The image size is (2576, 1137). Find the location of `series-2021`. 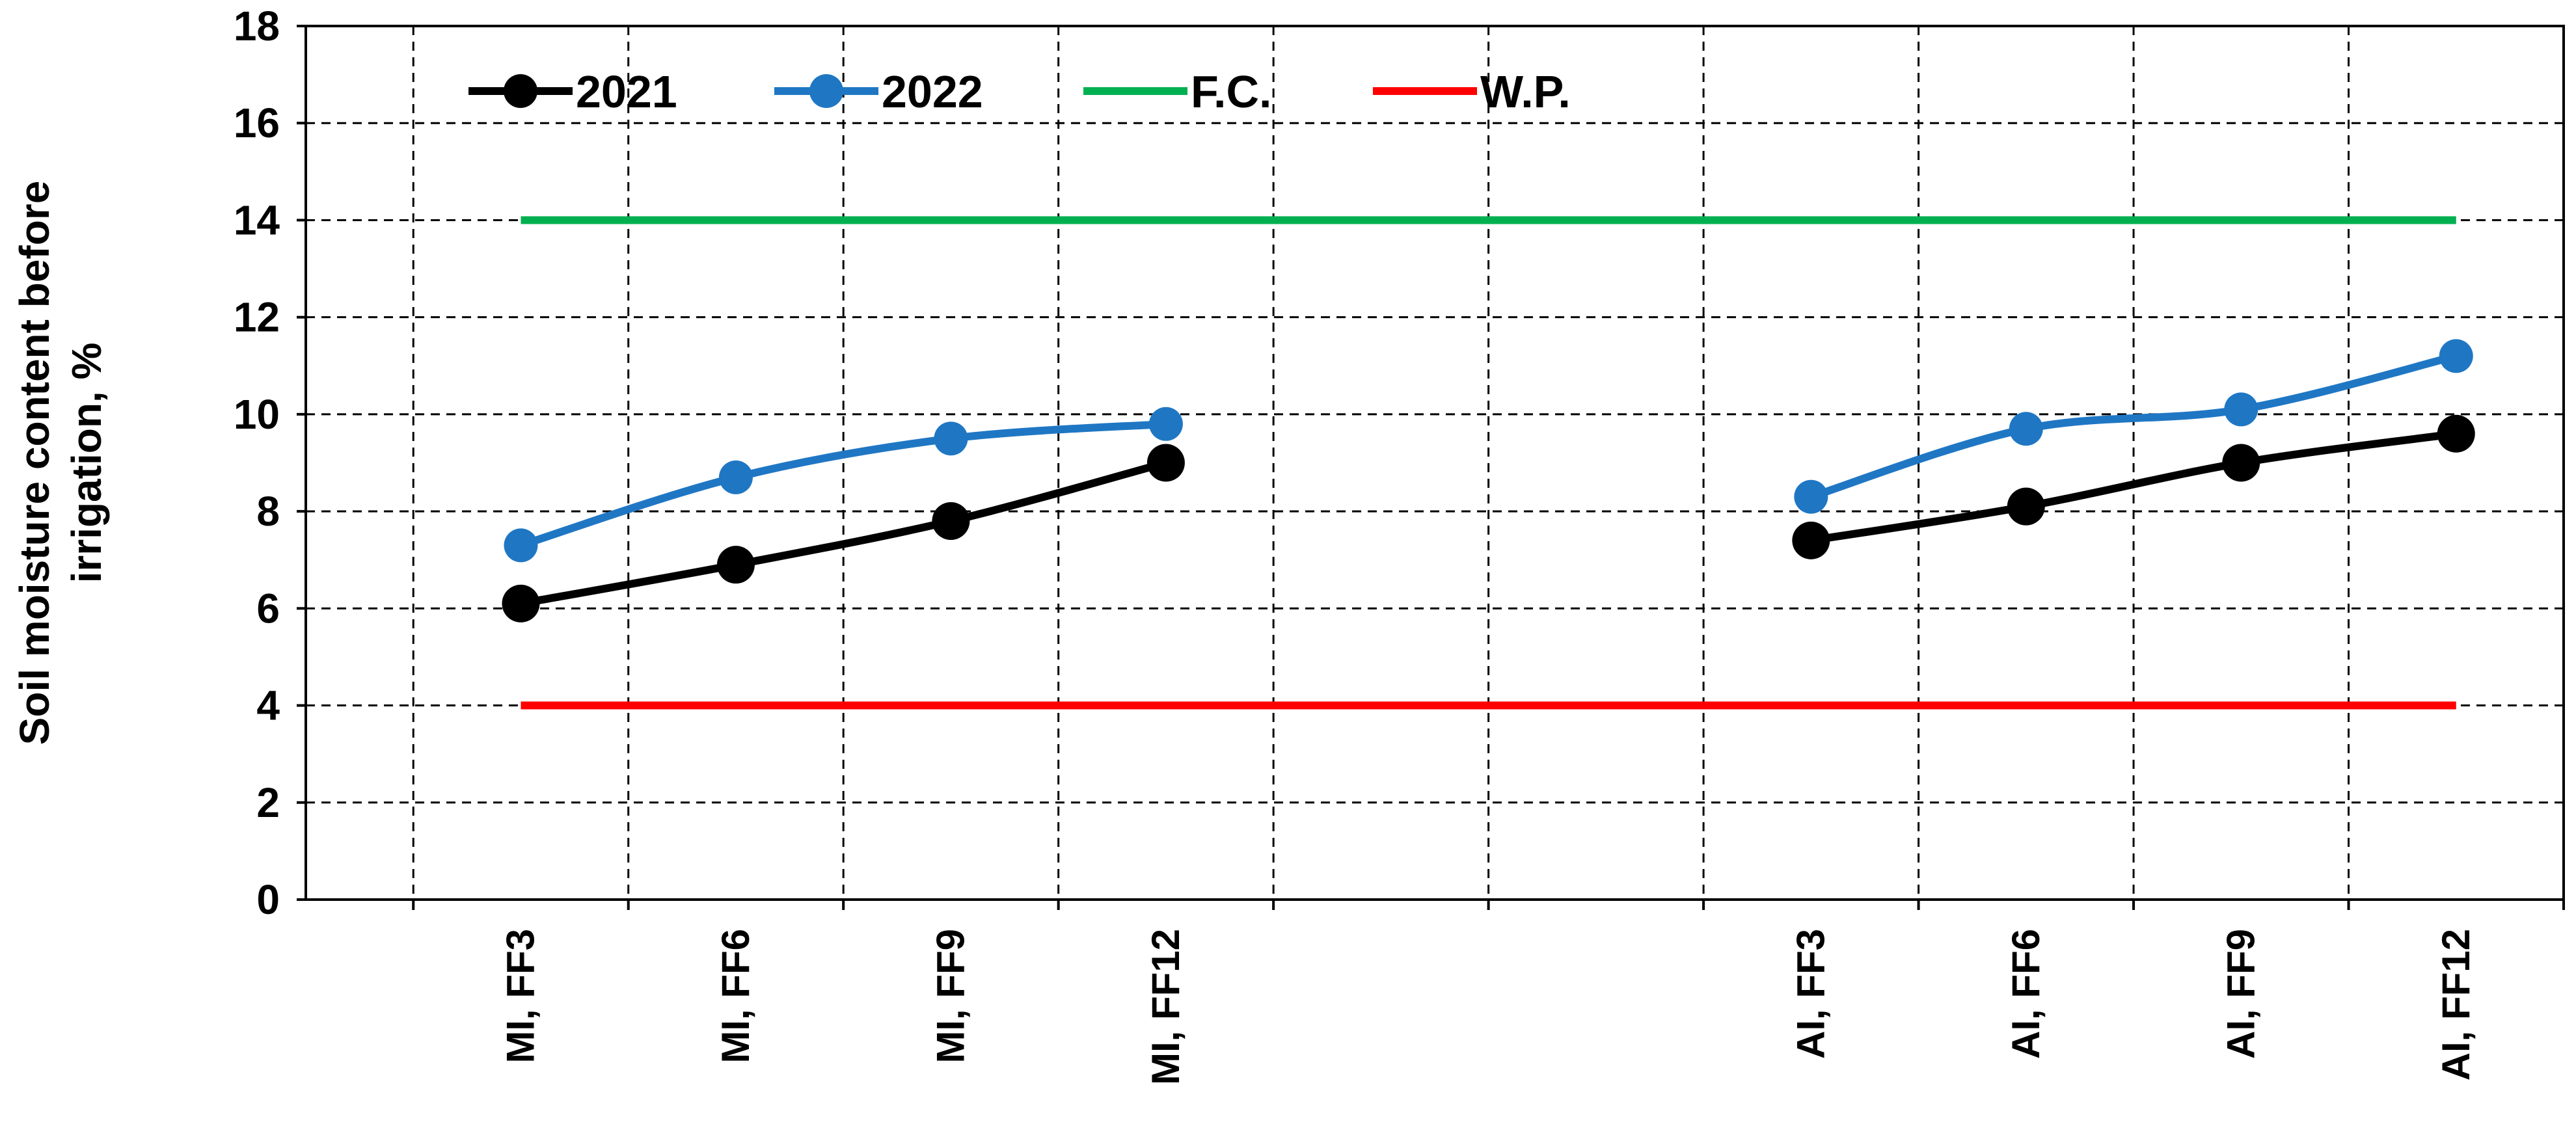

series-2021 is located at coordinates (1488, 518).